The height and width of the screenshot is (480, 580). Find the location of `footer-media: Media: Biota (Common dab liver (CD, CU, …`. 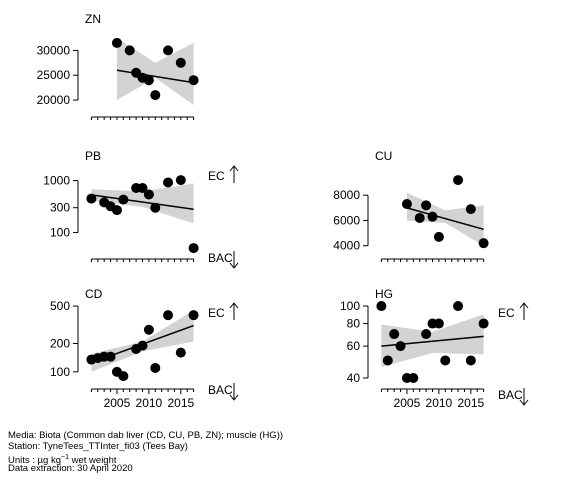

footer-media: Media: Biota (Common dab liver (CD, CU, … is located at coordinates (146, 435).